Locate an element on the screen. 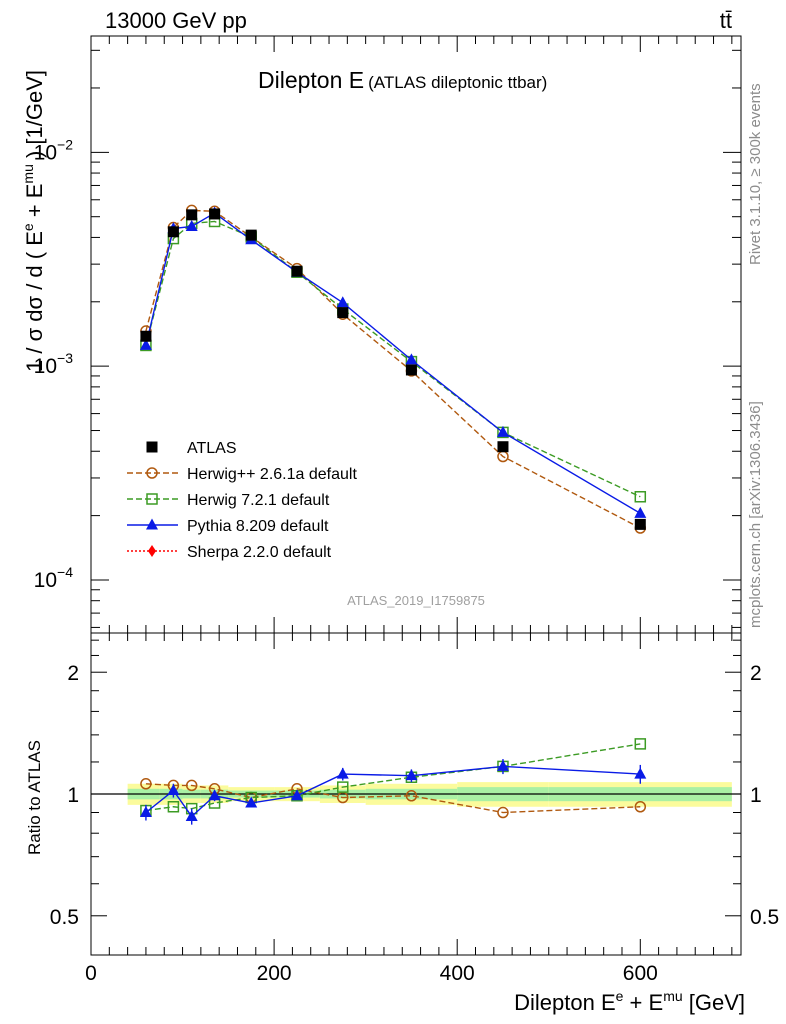 Image resolution: width=786 pixels, height=1024 pixels. legend-label: Sherpa 2.2.0 default is located at coordinates (259, 552).